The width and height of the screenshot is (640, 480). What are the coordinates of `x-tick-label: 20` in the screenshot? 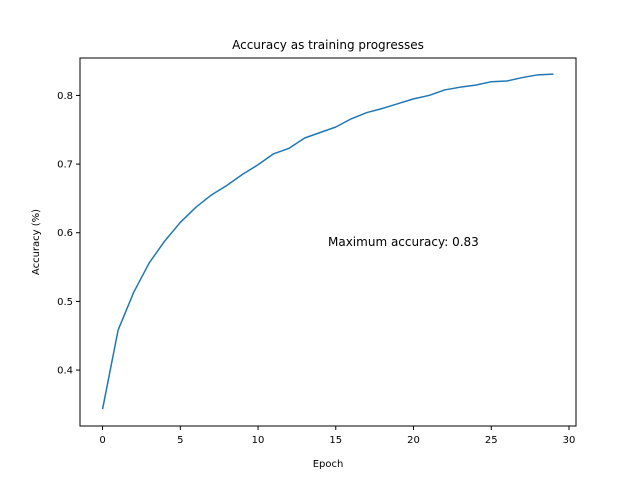 It's located at (413, 440).